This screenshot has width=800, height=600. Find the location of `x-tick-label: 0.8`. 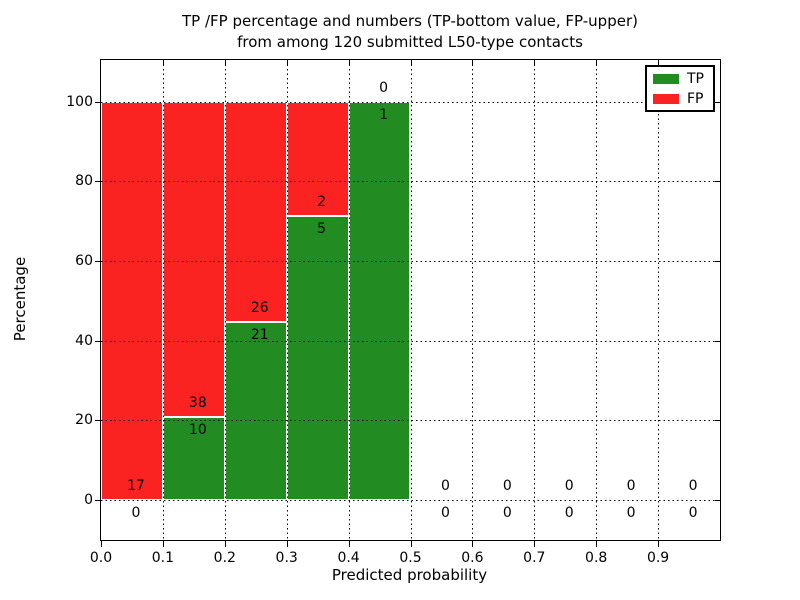

x-tick-label: 0.8 is located at coordinates (596, 558).